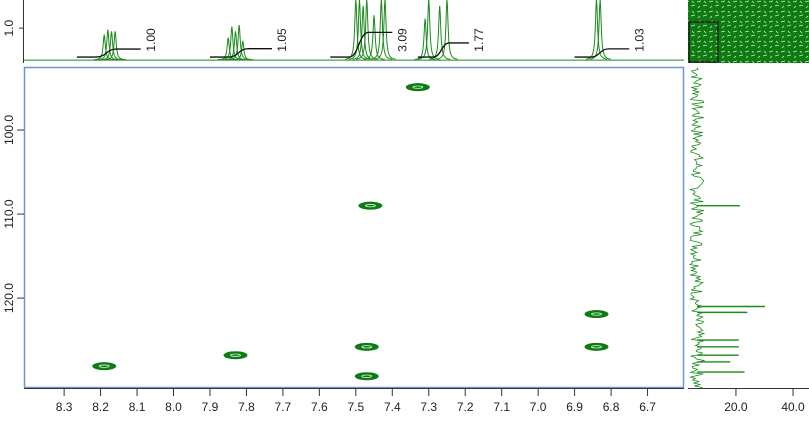  Describe the element at coordinates (9, 27) in the screenshot. I see `y-tick-label: 1.0` at that location.